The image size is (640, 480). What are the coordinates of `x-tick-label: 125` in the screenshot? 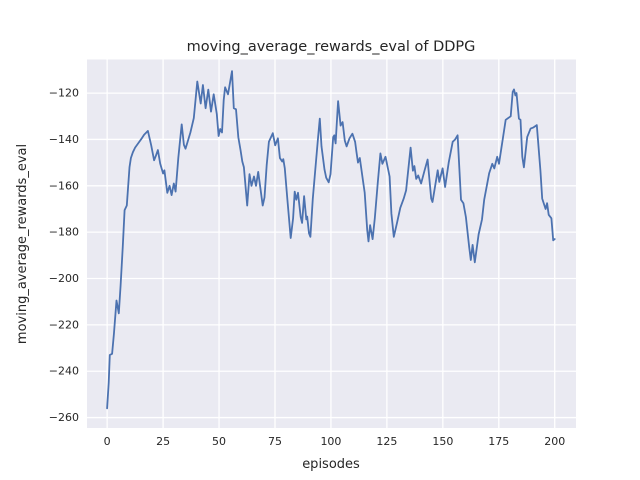 It's located at (386, 441).